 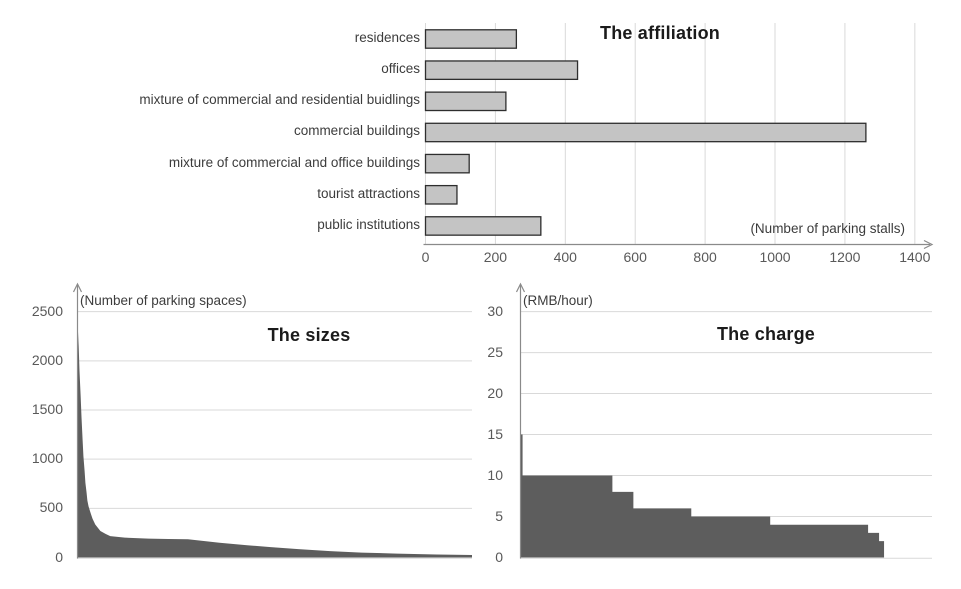 What do you see at coordinates (400, 69) in the screenshot?
I see `affiliation-category-label: offices` at bounding box center [400, 69].